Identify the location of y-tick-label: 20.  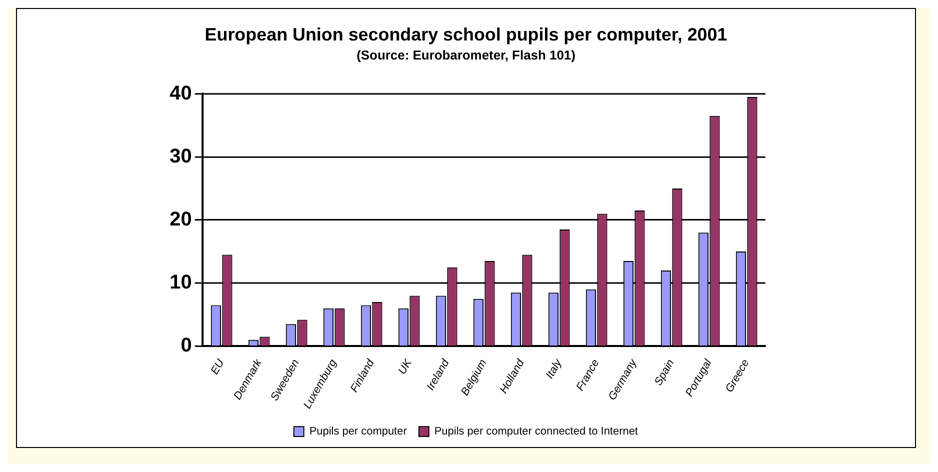
(181, 219).